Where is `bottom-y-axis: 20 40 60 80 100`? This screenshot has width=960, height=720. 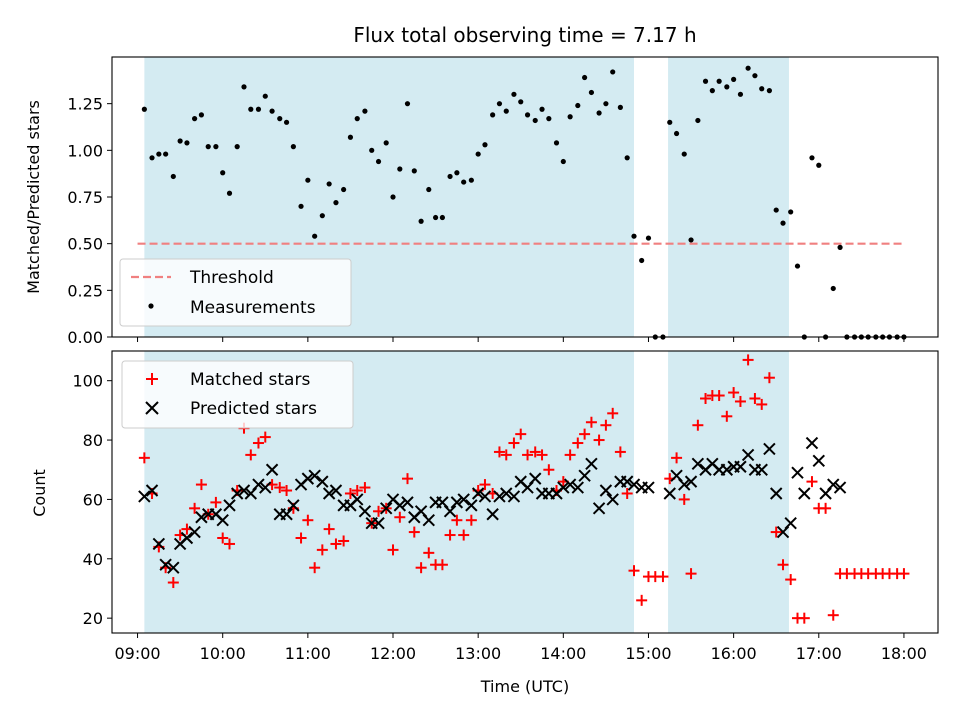
bottom-y-axis: 20 40 60 80 100 is located at coordinates (92, 500).